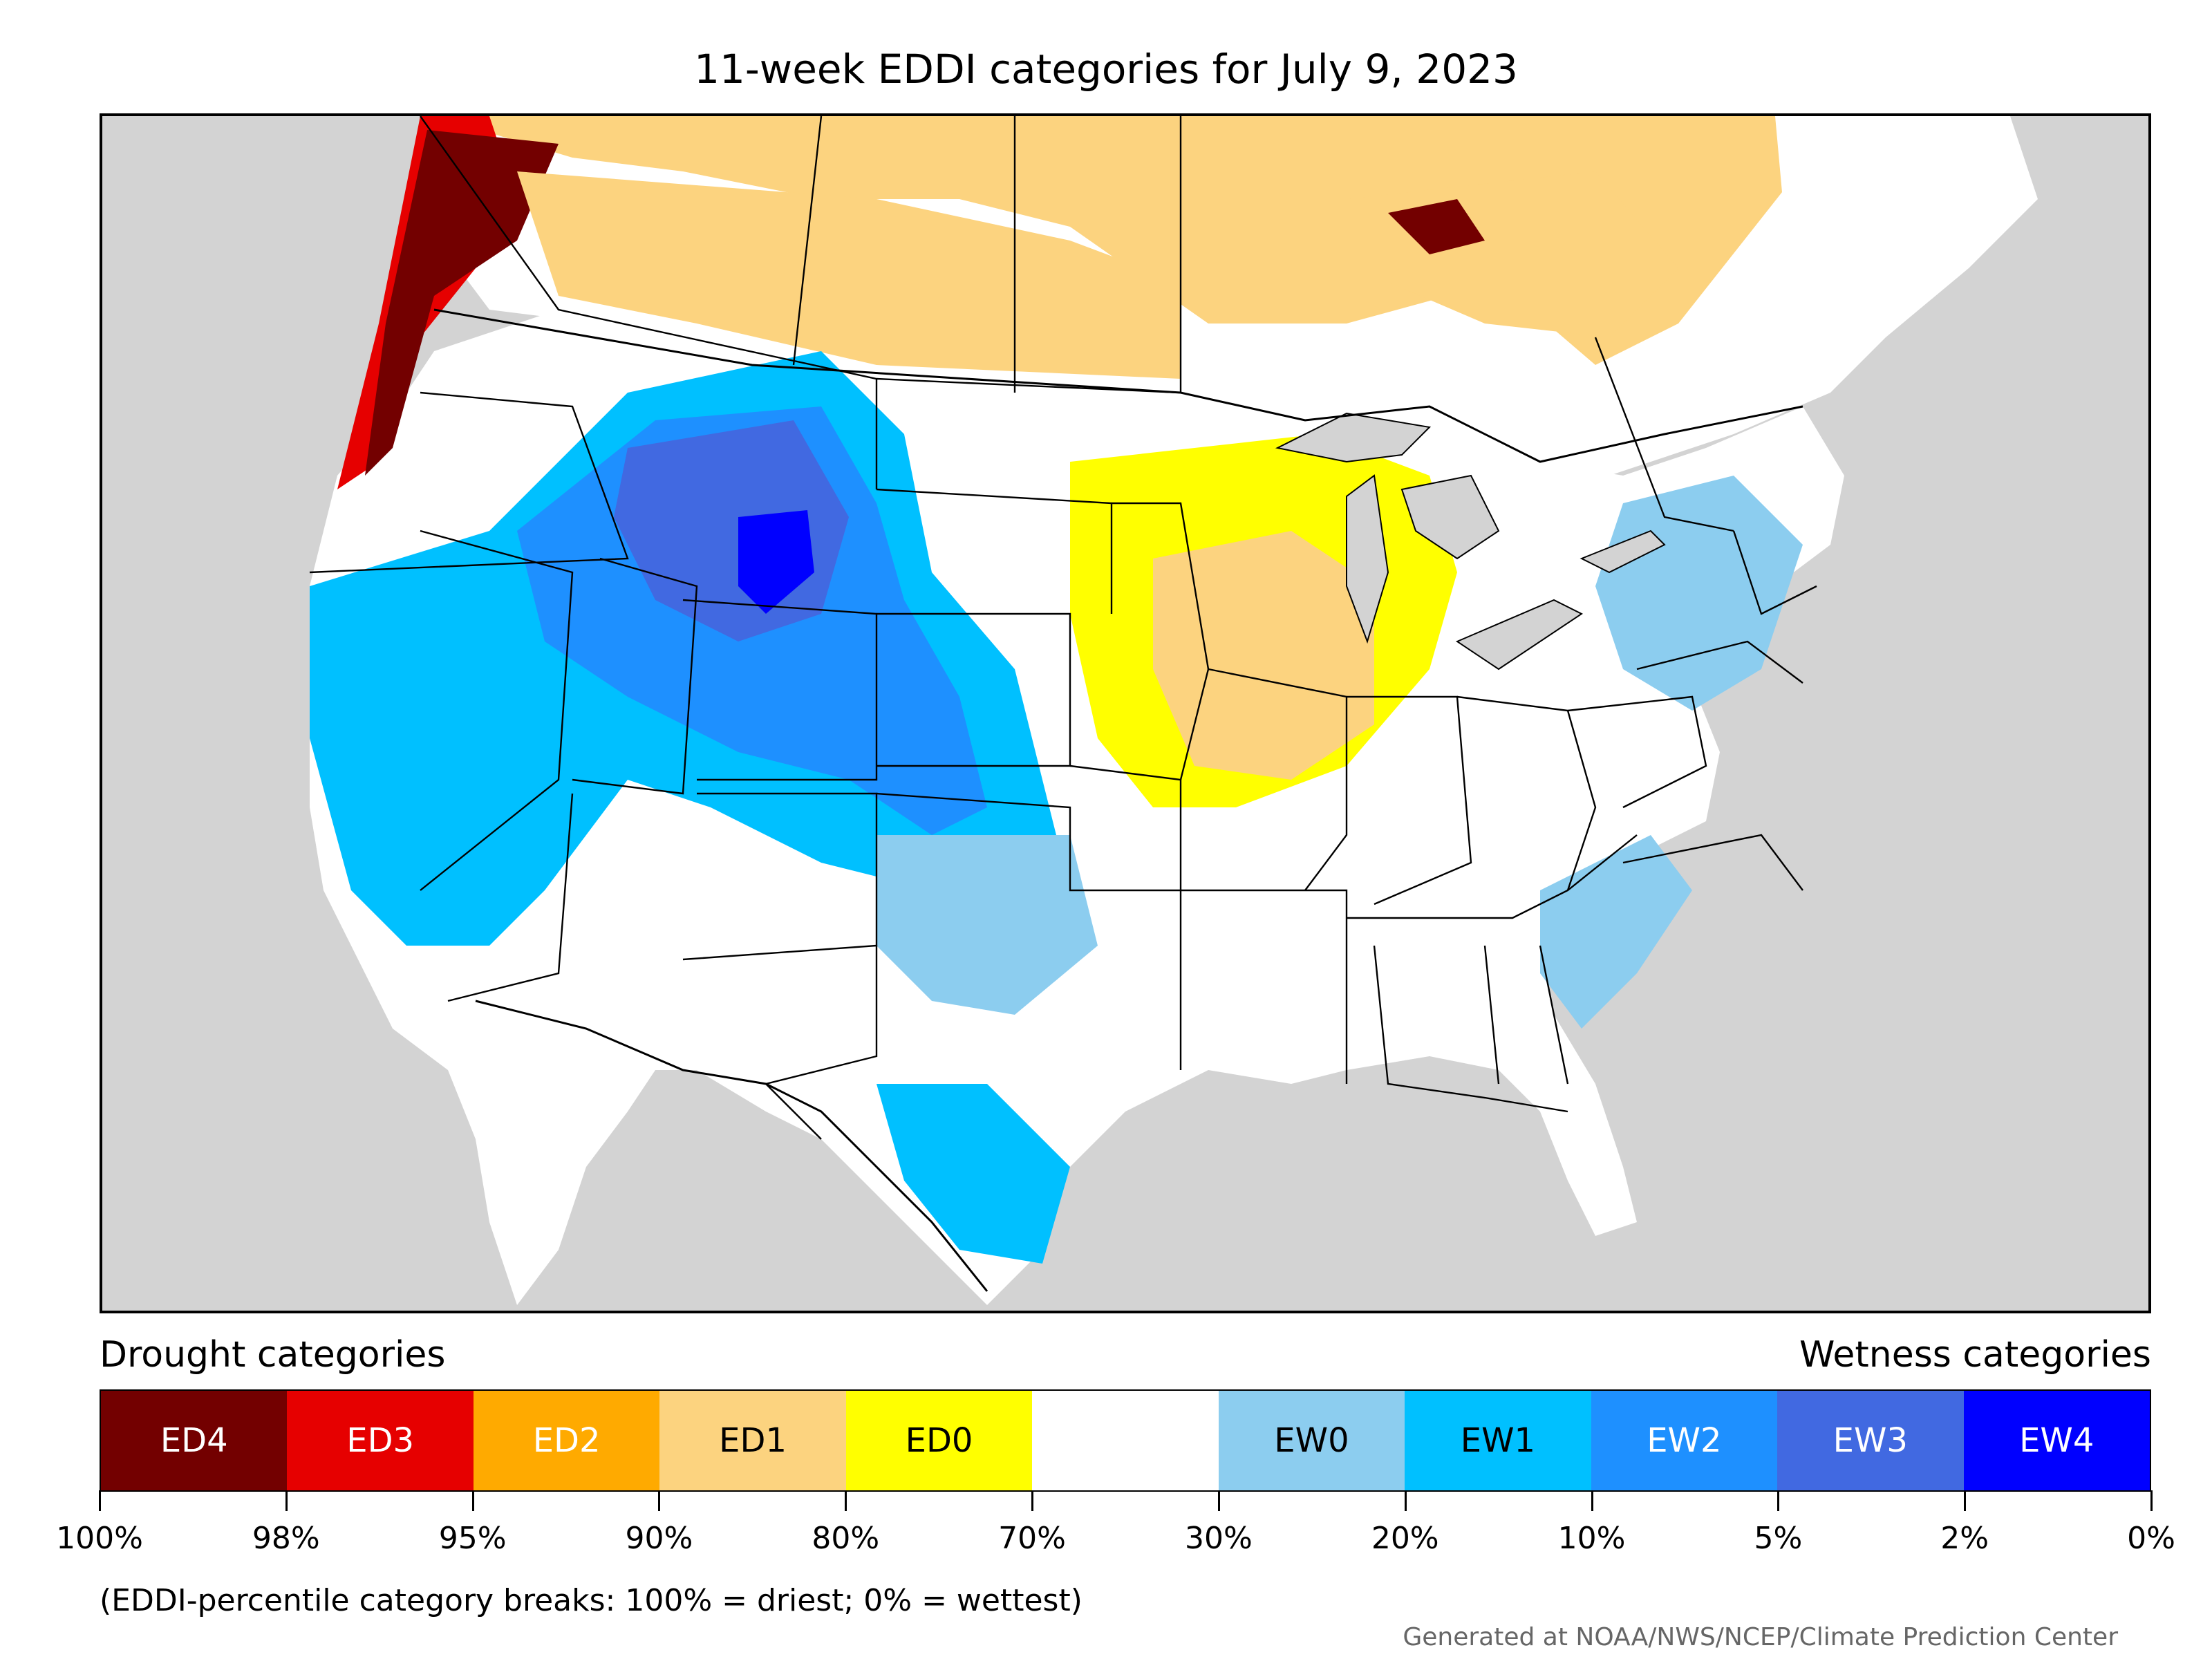 The height and width of the screenshot is (1659, 2212). Describe the element at coordinates (1436, 226) in the screenshot. I see `ontario-ed4` at that location.